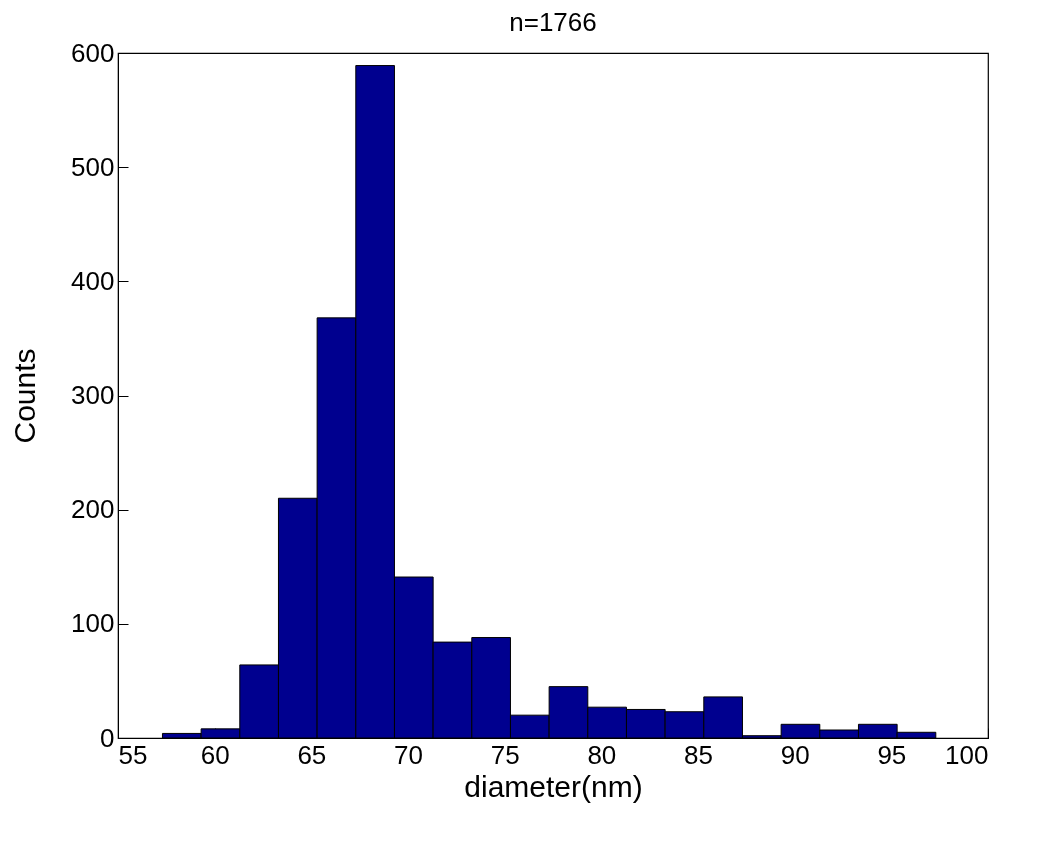 This screenshot has width=1058, height=856. I want to click on x-axis-title: diameter(nm), so click(553, 786).